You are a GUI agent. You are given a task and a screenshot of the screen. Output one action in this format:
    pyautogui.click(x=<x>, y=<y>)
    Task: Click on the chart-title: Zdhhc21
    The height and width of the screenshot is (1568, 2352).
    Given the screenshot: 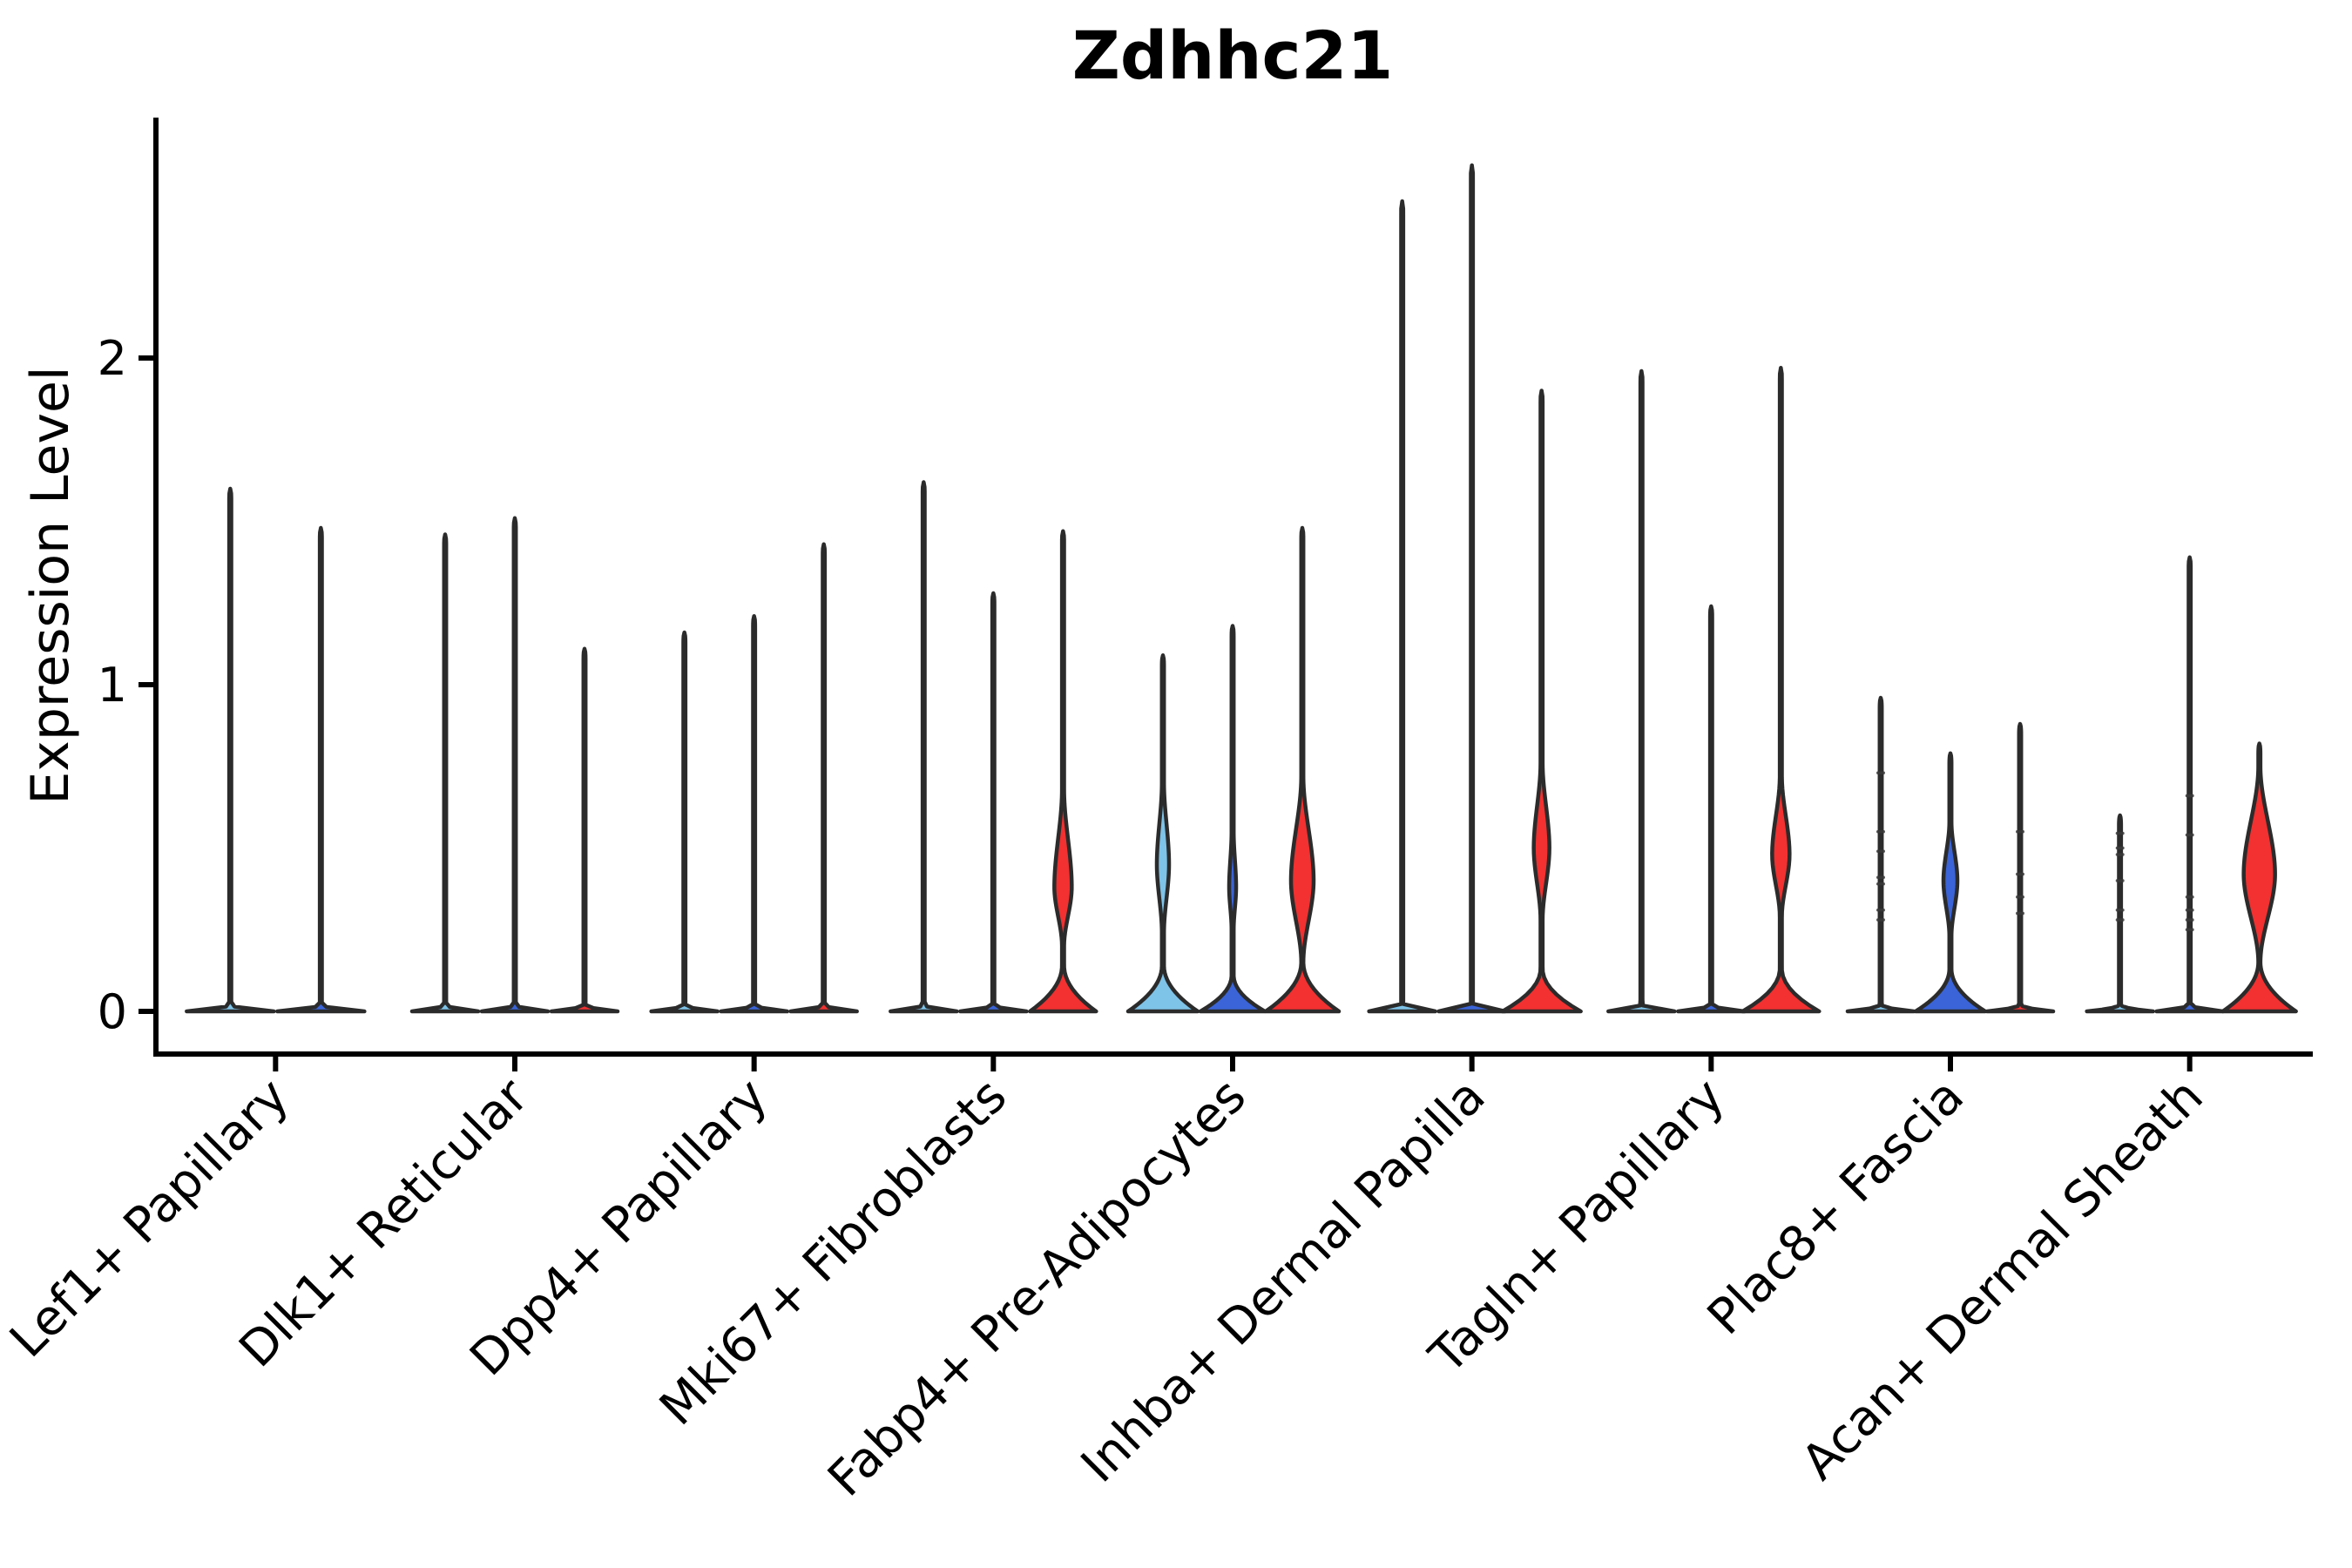 What is the action you would take?
    pyautogui.click(x=1233, y=56)
    